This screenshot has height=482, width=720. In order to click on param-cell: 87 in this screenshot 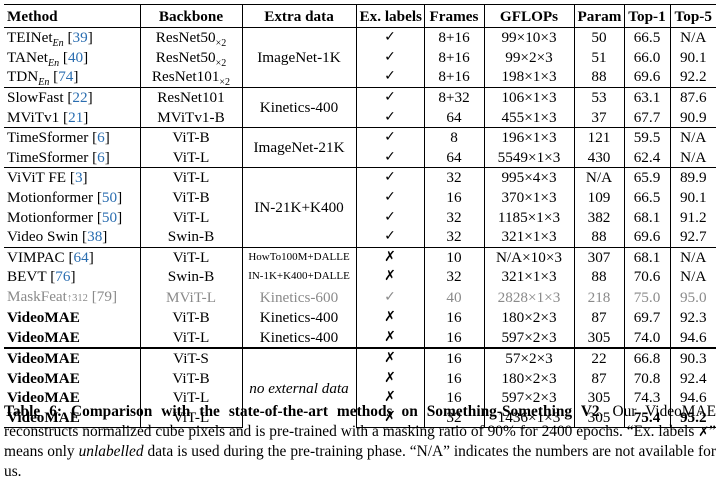, I will do `click(598, 317)`.